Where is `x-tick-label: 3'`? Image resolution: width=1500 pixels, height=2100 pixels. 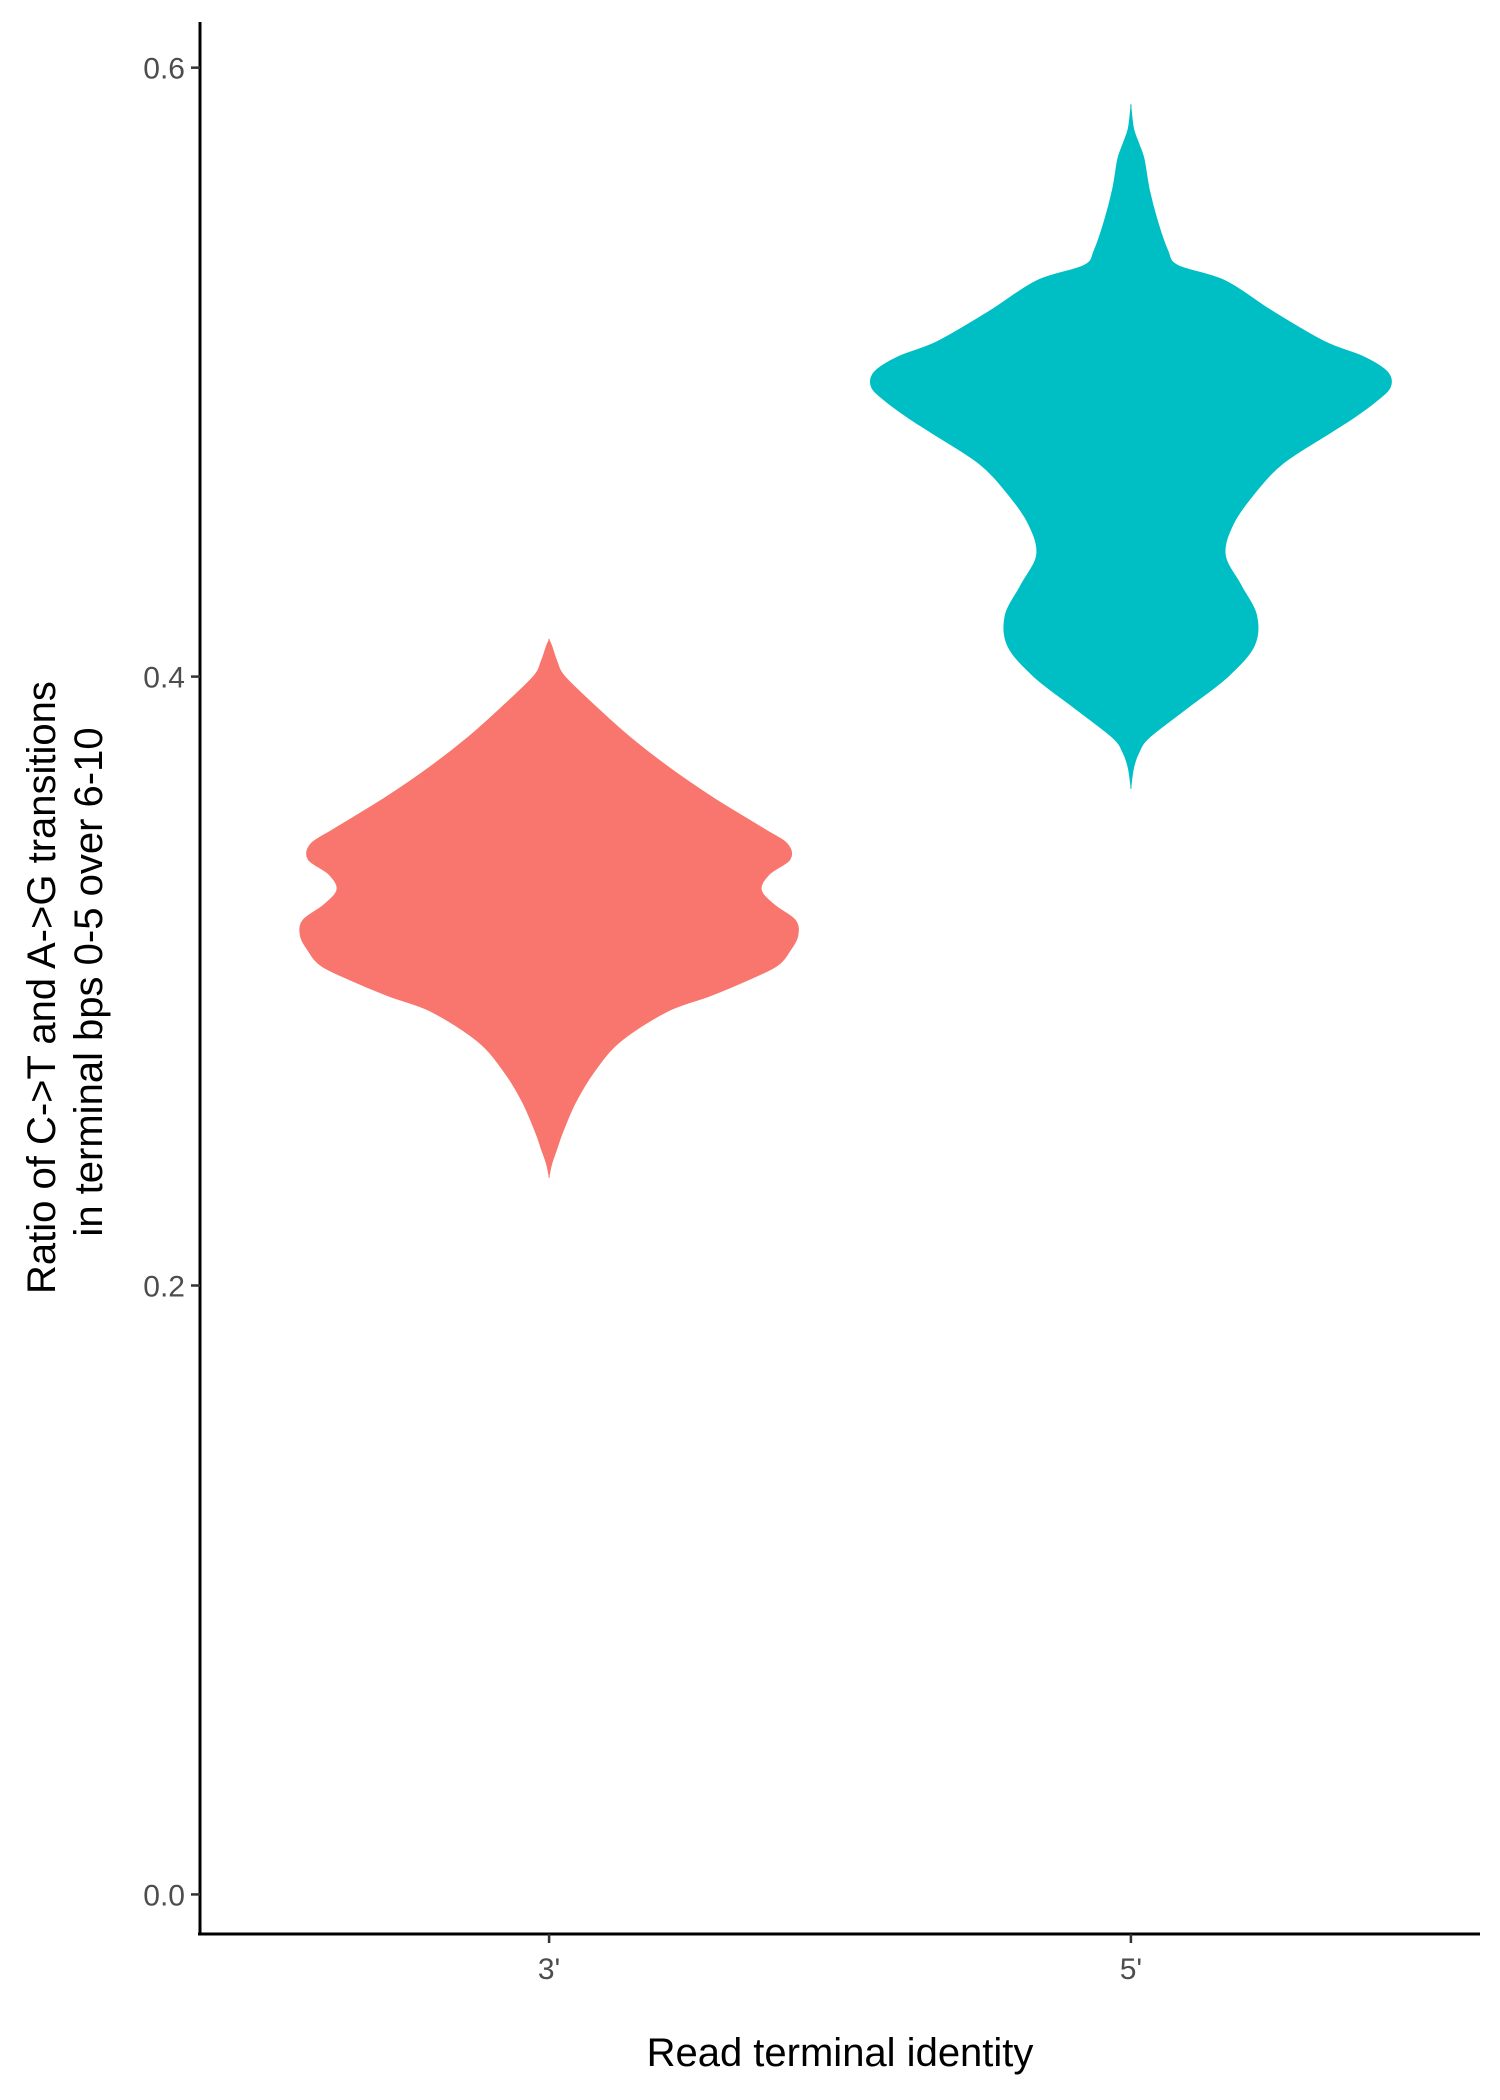
x-tick-label: 3' is located at coordinates (549, 1969).